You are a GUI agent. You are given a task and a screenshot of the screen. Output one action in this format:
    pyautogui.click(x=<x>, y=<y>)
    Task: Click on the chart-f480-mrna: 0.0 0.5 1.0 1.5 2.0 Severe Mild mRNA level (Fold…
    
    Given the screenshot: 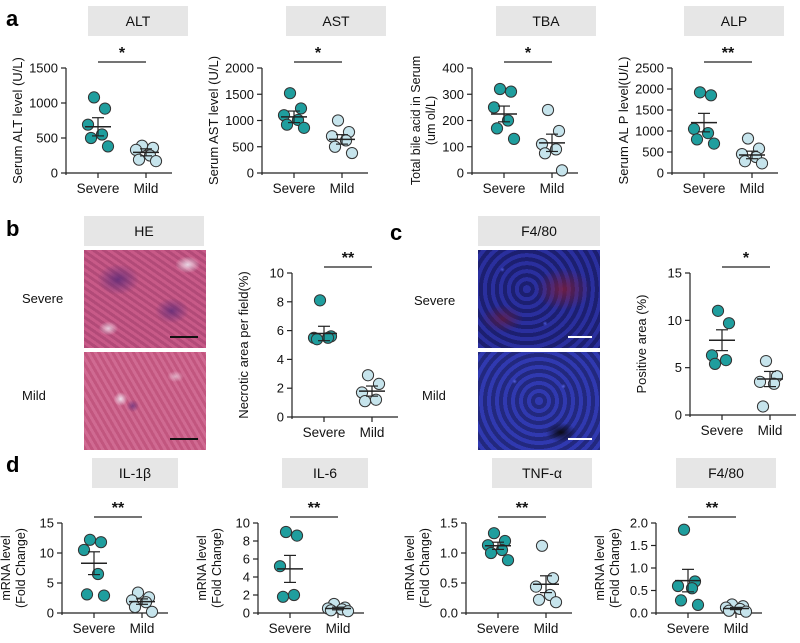 What is the action you would take?
    pyautogui.click(x=677, y=568)
    